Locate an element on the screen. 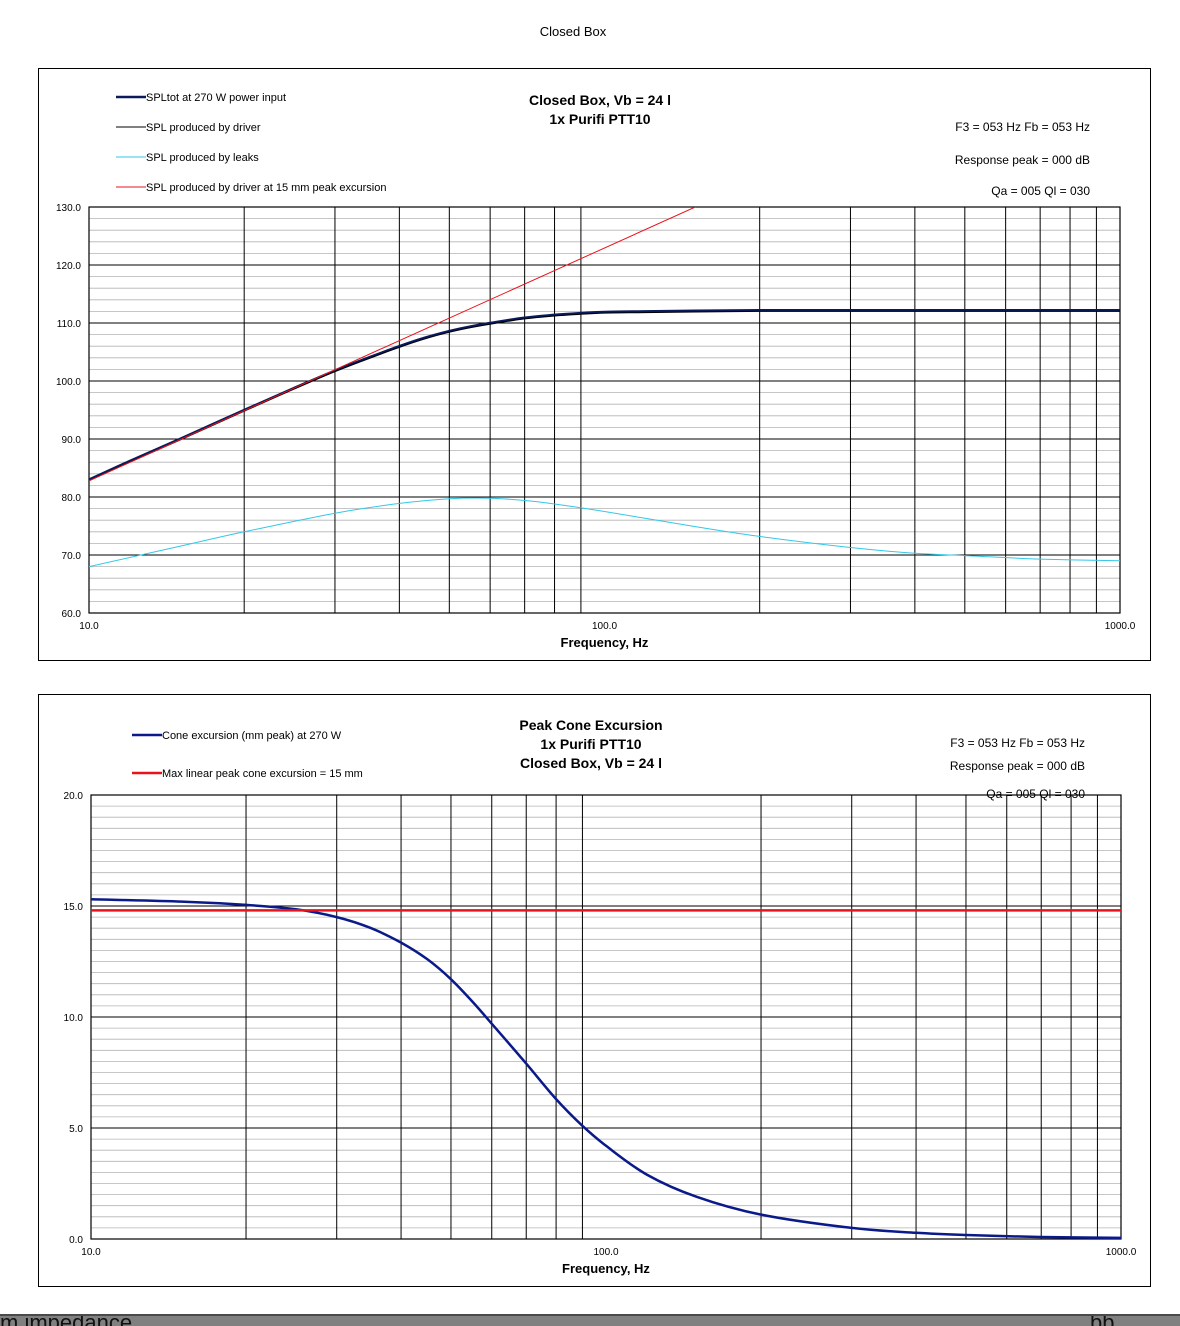 The width and height of the screenshot is (1180, 1326). y-tick-label: 10.0 is located at coordinates (74, 1018).